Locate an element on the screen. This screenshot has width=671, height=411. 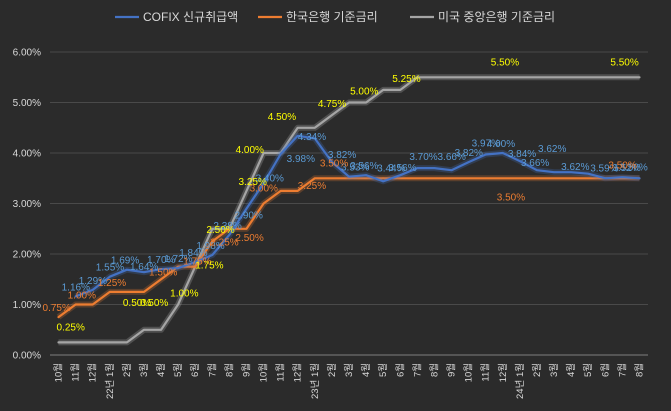
y-tick-label: 6.00% is located at coordinates (27, 53).